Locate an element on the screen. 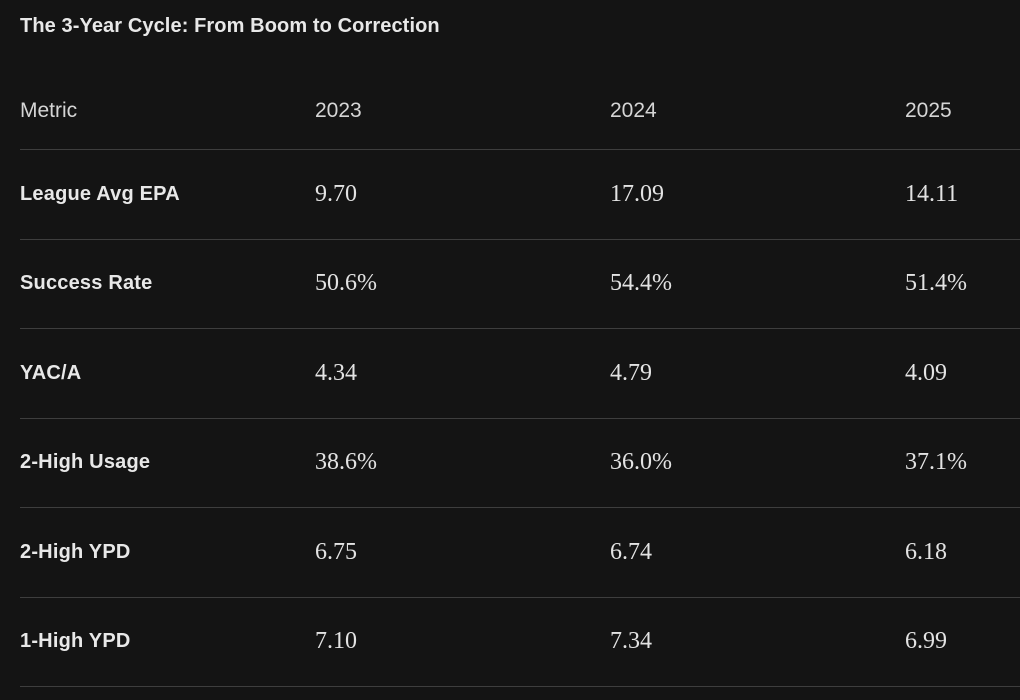  value-2023: 4.34 is located at coordinates (336, 372).